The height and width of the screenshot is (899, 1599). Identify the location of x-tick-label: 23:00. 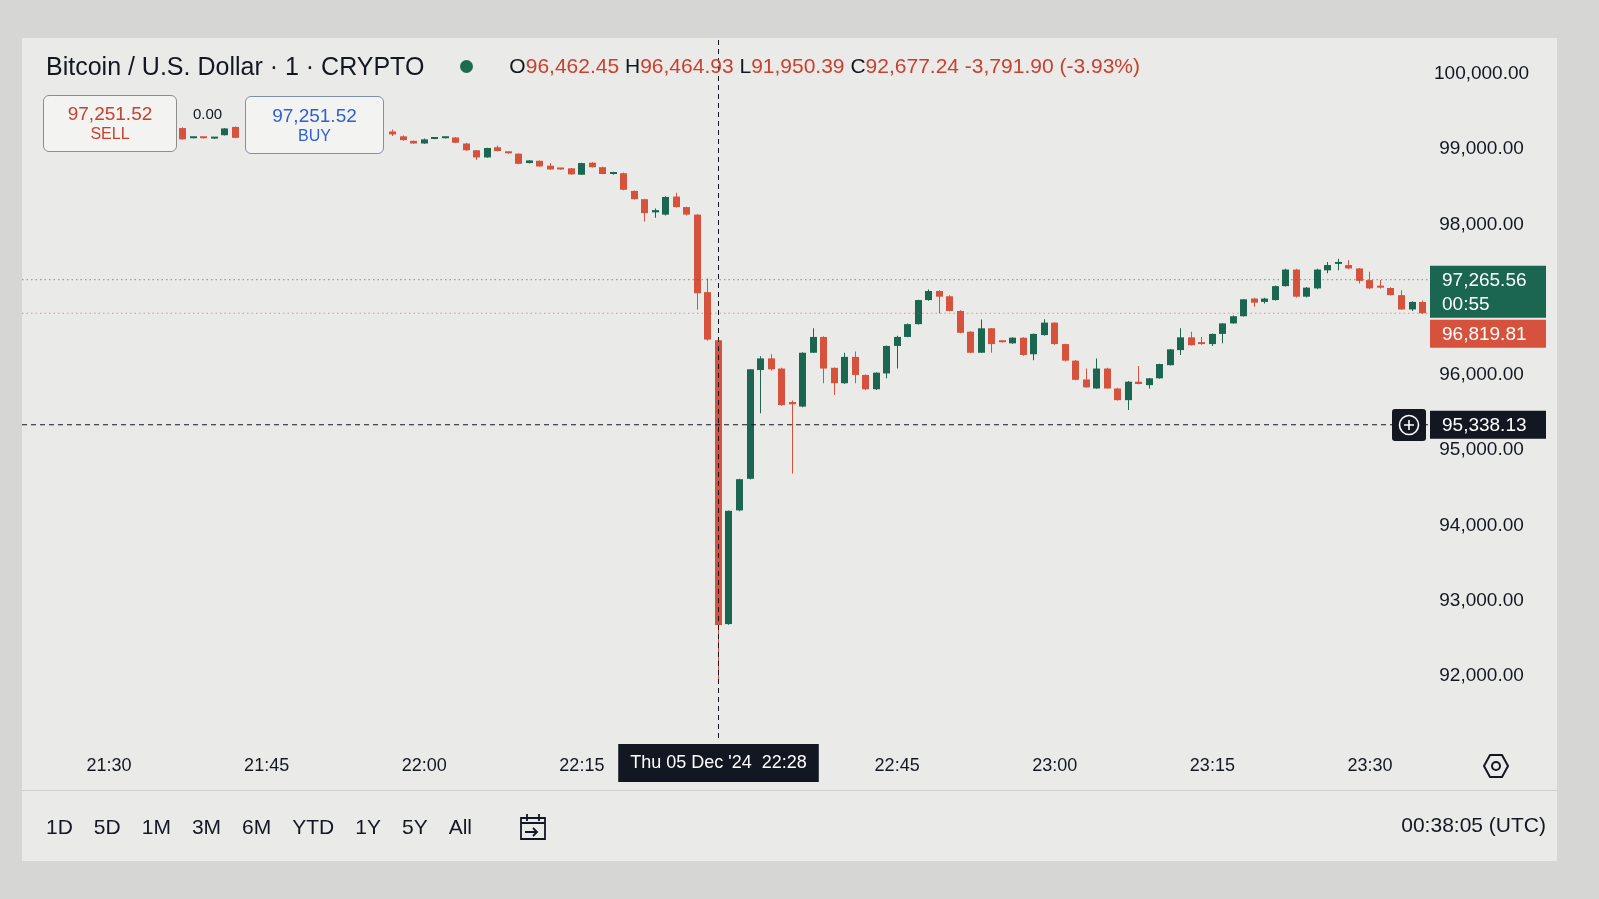
(1055, 764).